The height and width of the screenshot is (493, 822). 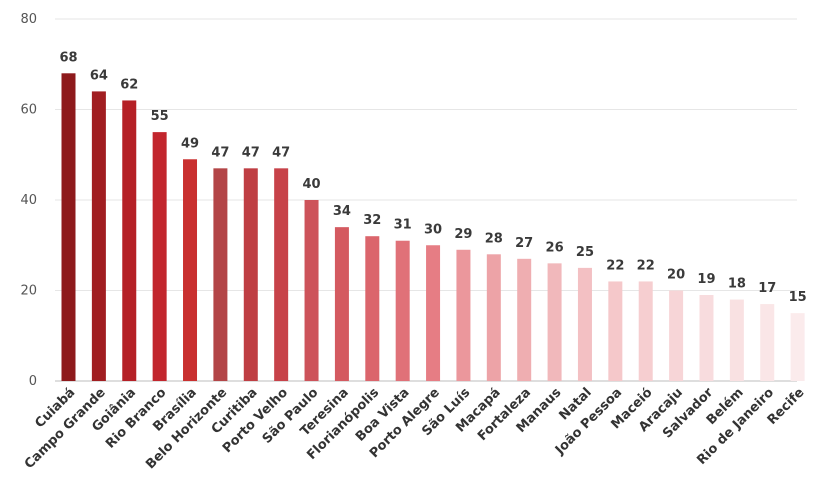 What do you see at coordinates (798, 297) in the screenshot?
I see `data-label: 15` at bounding box center [798, 297].